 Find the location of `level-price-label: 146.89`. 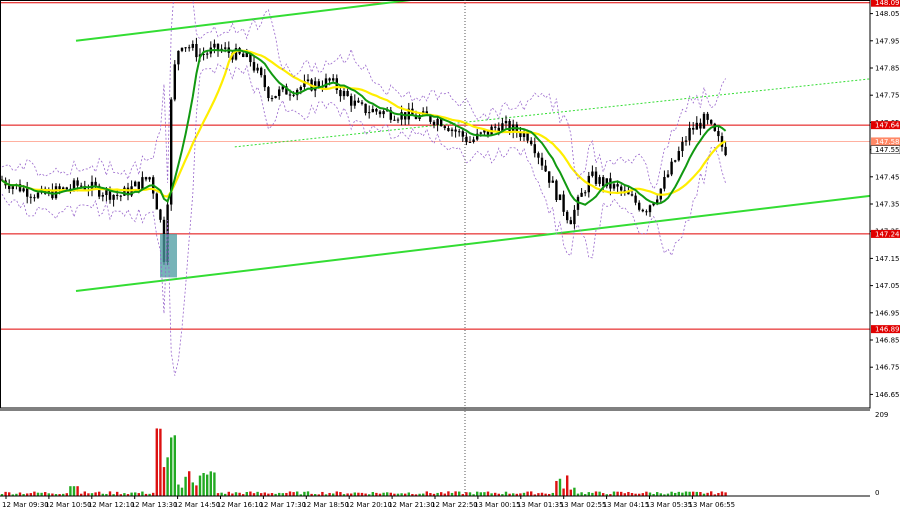

level-price-label: 146.89 is located at coordinates (887, 330).